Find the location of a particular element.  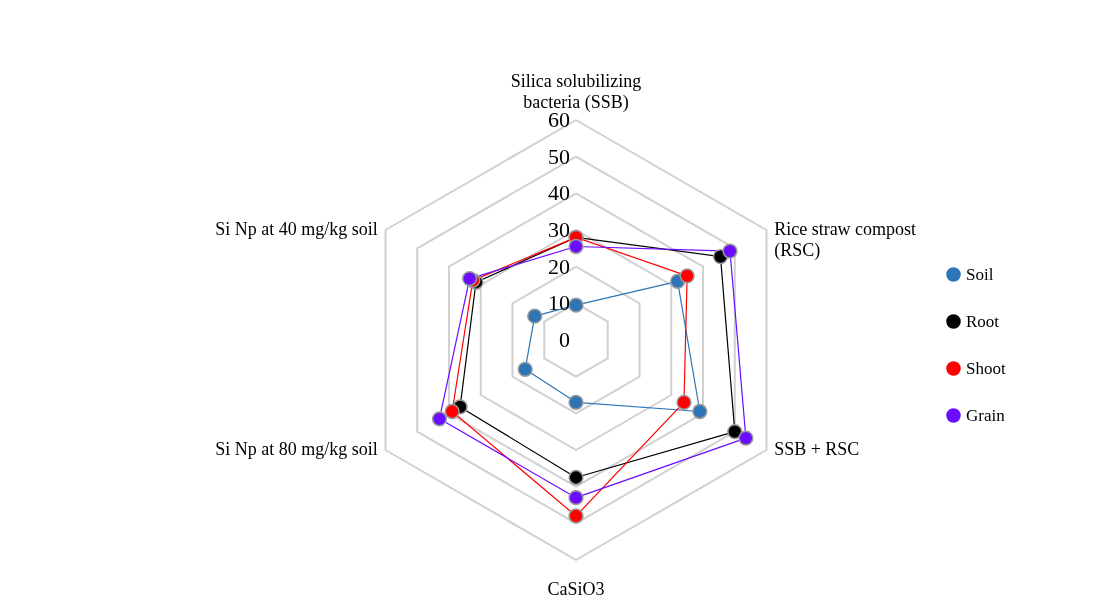

legend-label: Soil is located at coordinates (980, 274).